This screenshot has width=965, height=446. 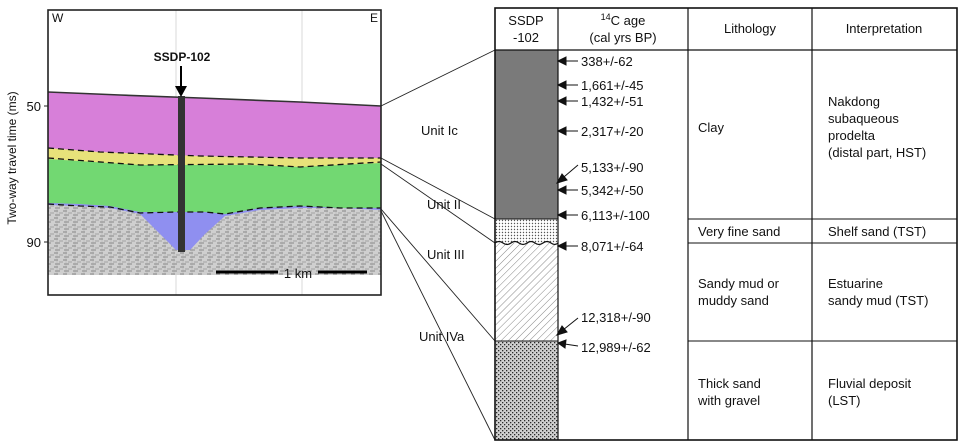 I want to click on interp-row-3-line2: sandy mud (TST), so click(x=878, y=300).